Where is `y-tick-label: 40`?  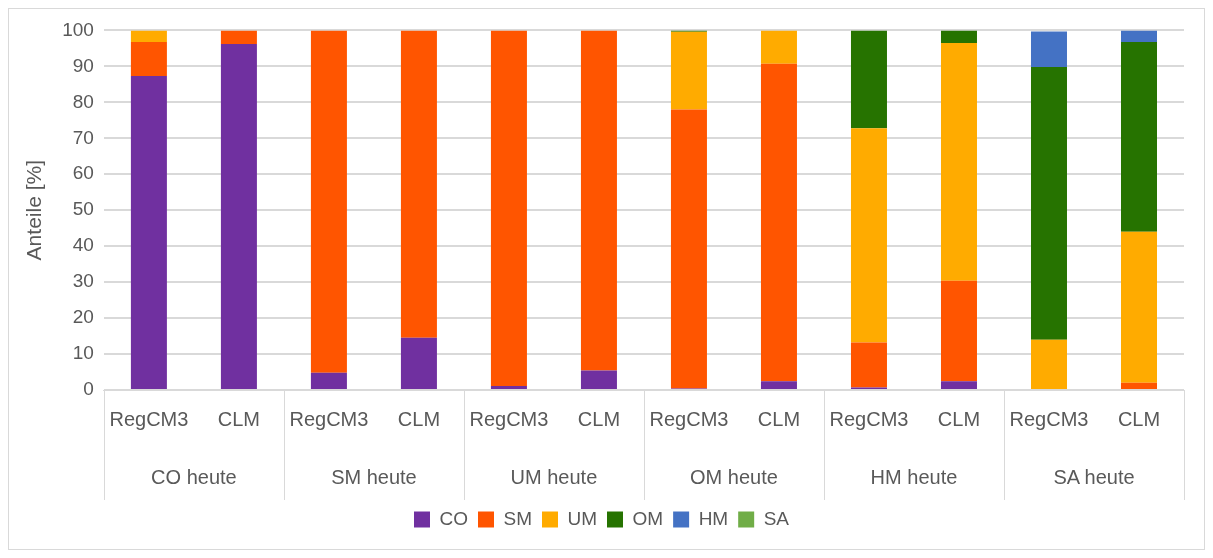 y-tick-label: 40 is located at coordinates (83, 245).